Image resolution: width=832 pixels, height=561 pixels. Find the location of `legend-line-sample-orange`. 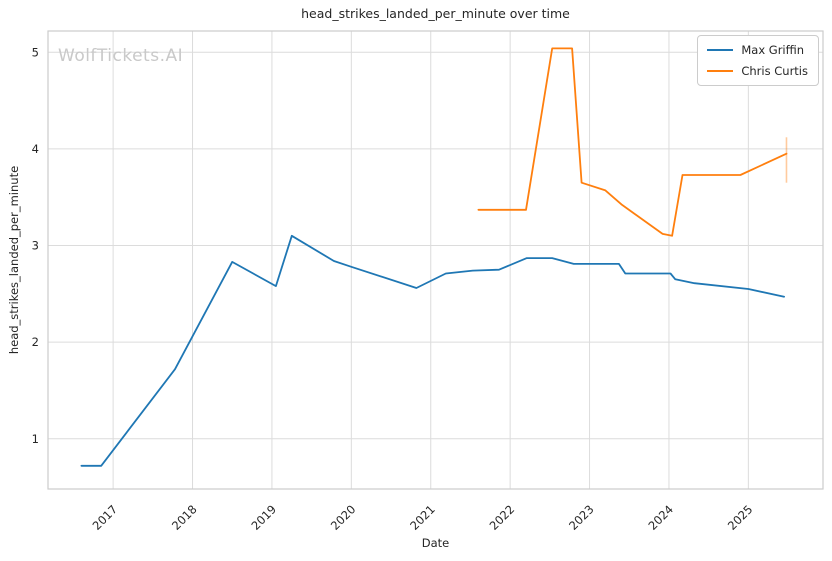

legend-line-sample-orange is located at coordinates (720, 71).